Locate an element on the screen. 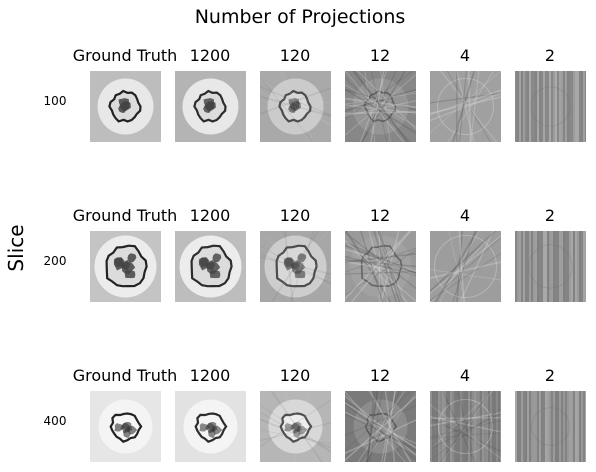  y-axis-label: Slice is located at coordinates (16, 248).